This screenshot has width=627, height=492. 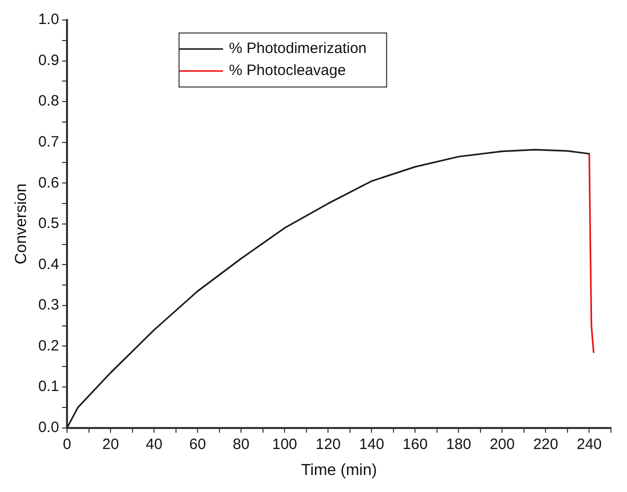 What do you see at coordinates (49, 305) in the screenshot?
I see `y-tick-label: 0.3` at bounding box center [49, 305].